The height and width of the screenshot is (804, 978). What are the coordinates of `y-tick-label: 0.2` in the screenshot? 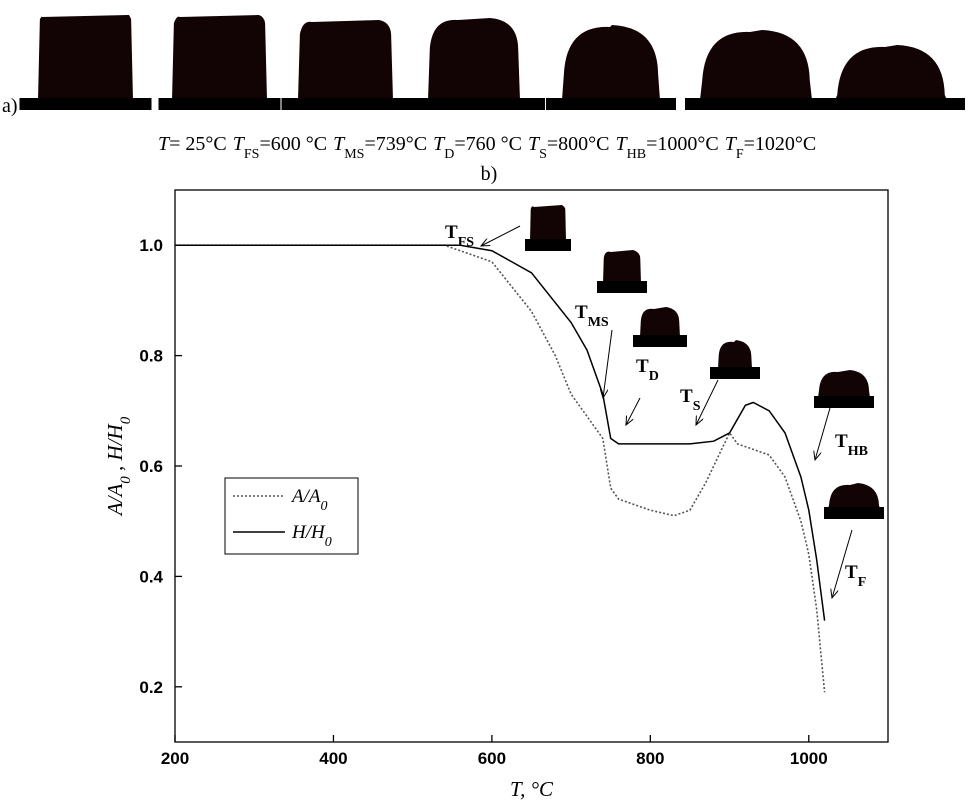 It's located at (151, 687).